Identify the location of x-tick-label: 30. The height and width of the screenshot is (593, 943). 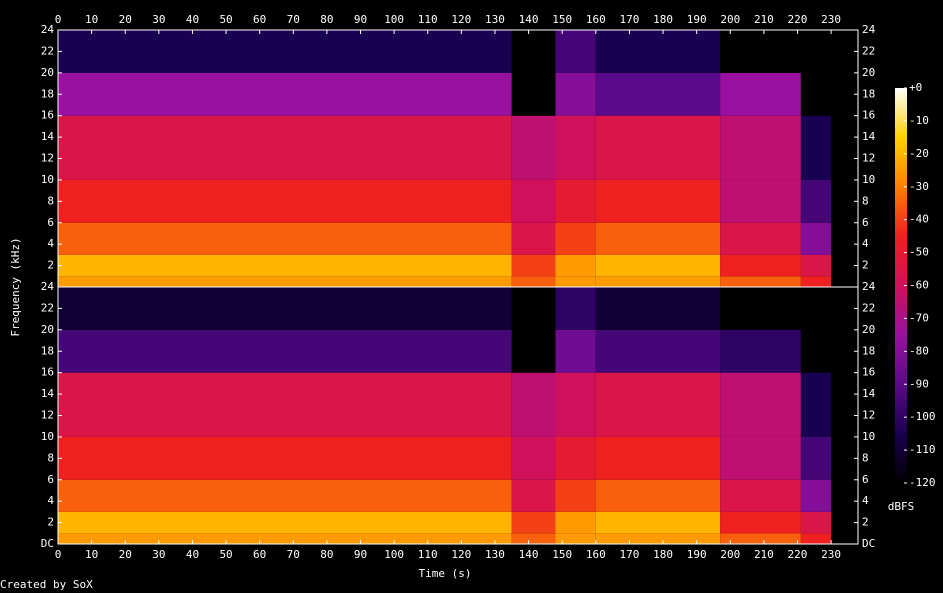
(158, 554).